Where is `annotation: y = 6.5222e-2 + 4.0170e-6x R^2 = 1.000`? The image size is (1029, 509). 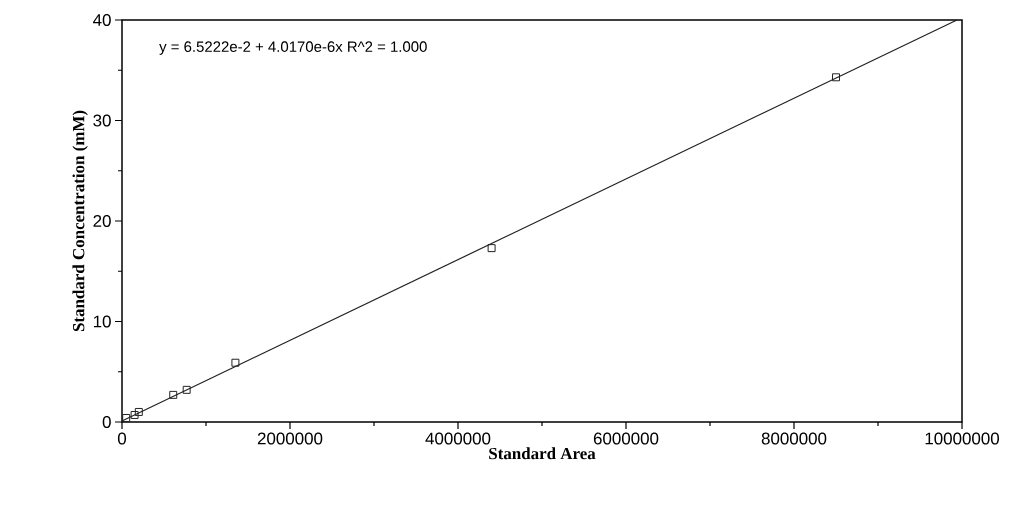 annotation: y = 6.5222e-2 + 4.0170e-6x R^2 = 1.000 is located at coordinates (293, 48).